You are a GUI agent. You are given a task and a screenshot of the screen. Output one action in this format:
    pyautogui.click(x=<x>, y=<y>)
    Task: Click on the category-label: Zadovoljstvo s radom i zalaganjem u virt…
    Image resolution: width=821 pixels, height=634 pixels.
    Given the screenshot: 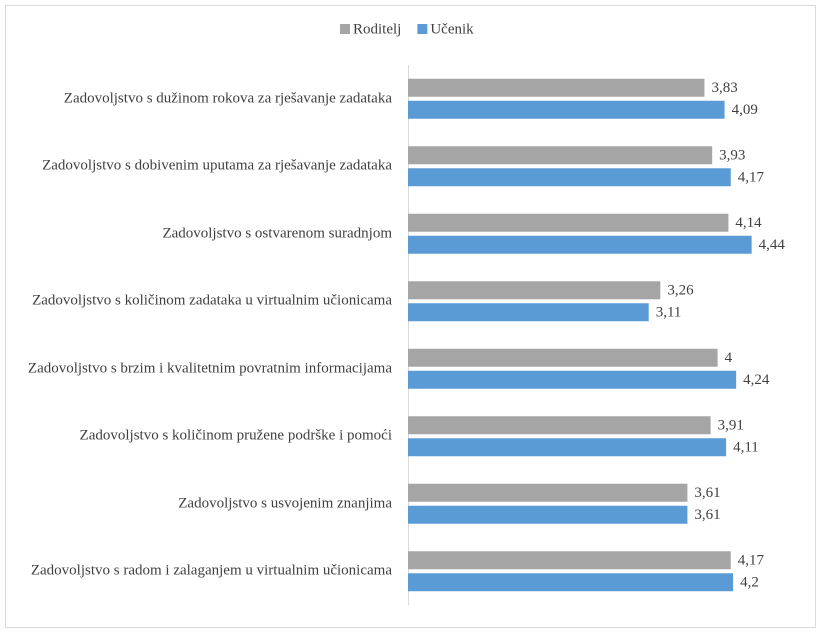 What is the action you would take?
    pyautogui.click(x=211, y=570)
    